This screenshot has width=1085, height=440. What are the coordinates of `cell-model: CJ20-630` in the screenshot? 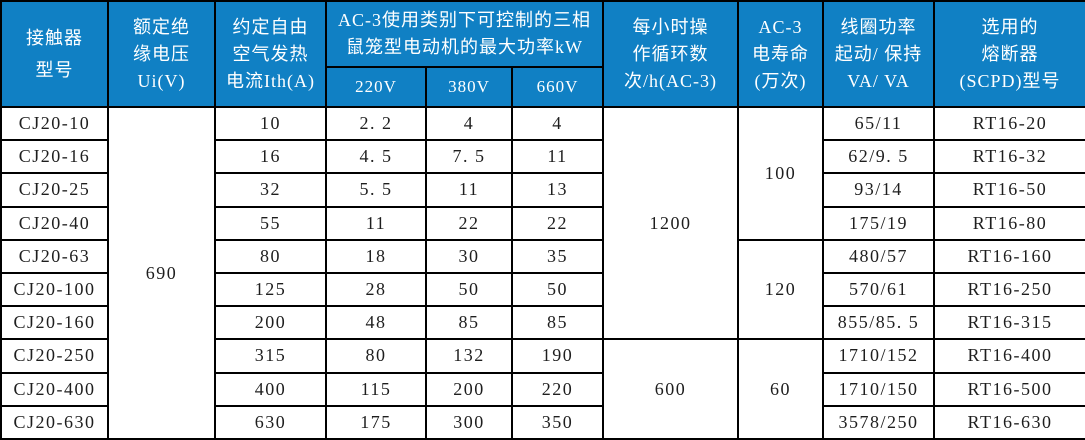 It's located at (54, 422).